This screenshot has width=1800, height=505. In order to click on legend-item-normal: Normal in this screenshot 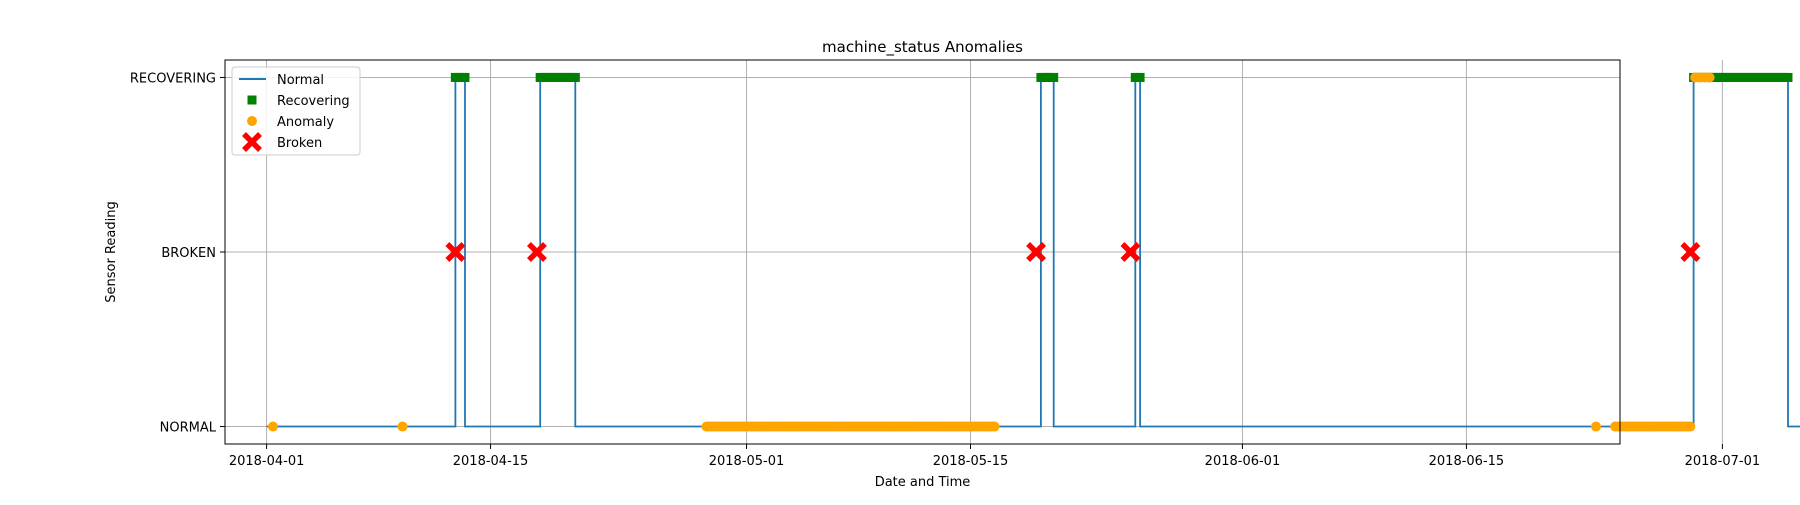, I will do `click(281, 80)`.